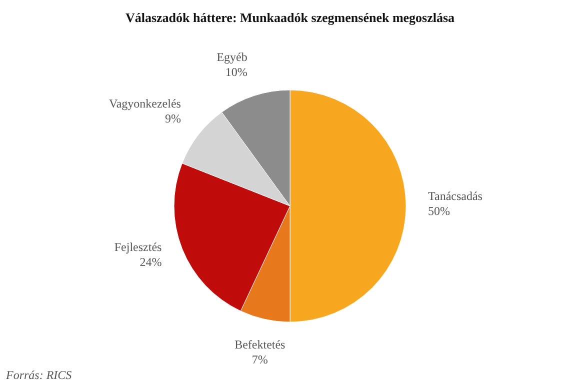 The image size is (580, 387). What do you see at coordinates (236, 71) in the screenshot?
I see `data-label: 10%` at bounding box center [236, 71].